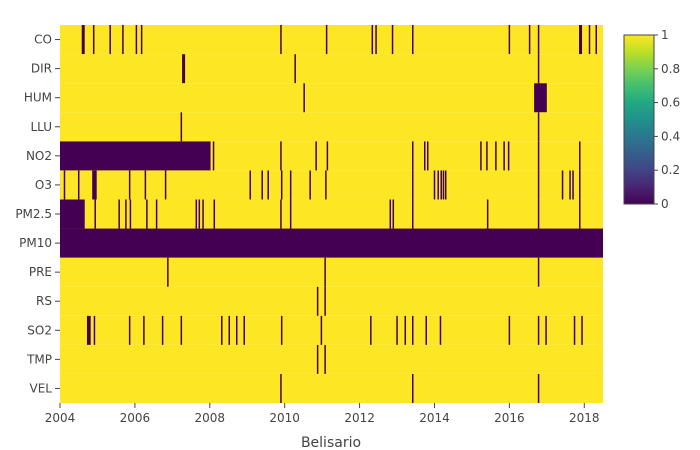  What do you see at coordinates (39, 359) in the screenshot?
I see `y-tick-label: TMP` at bounding box center [39, 359].